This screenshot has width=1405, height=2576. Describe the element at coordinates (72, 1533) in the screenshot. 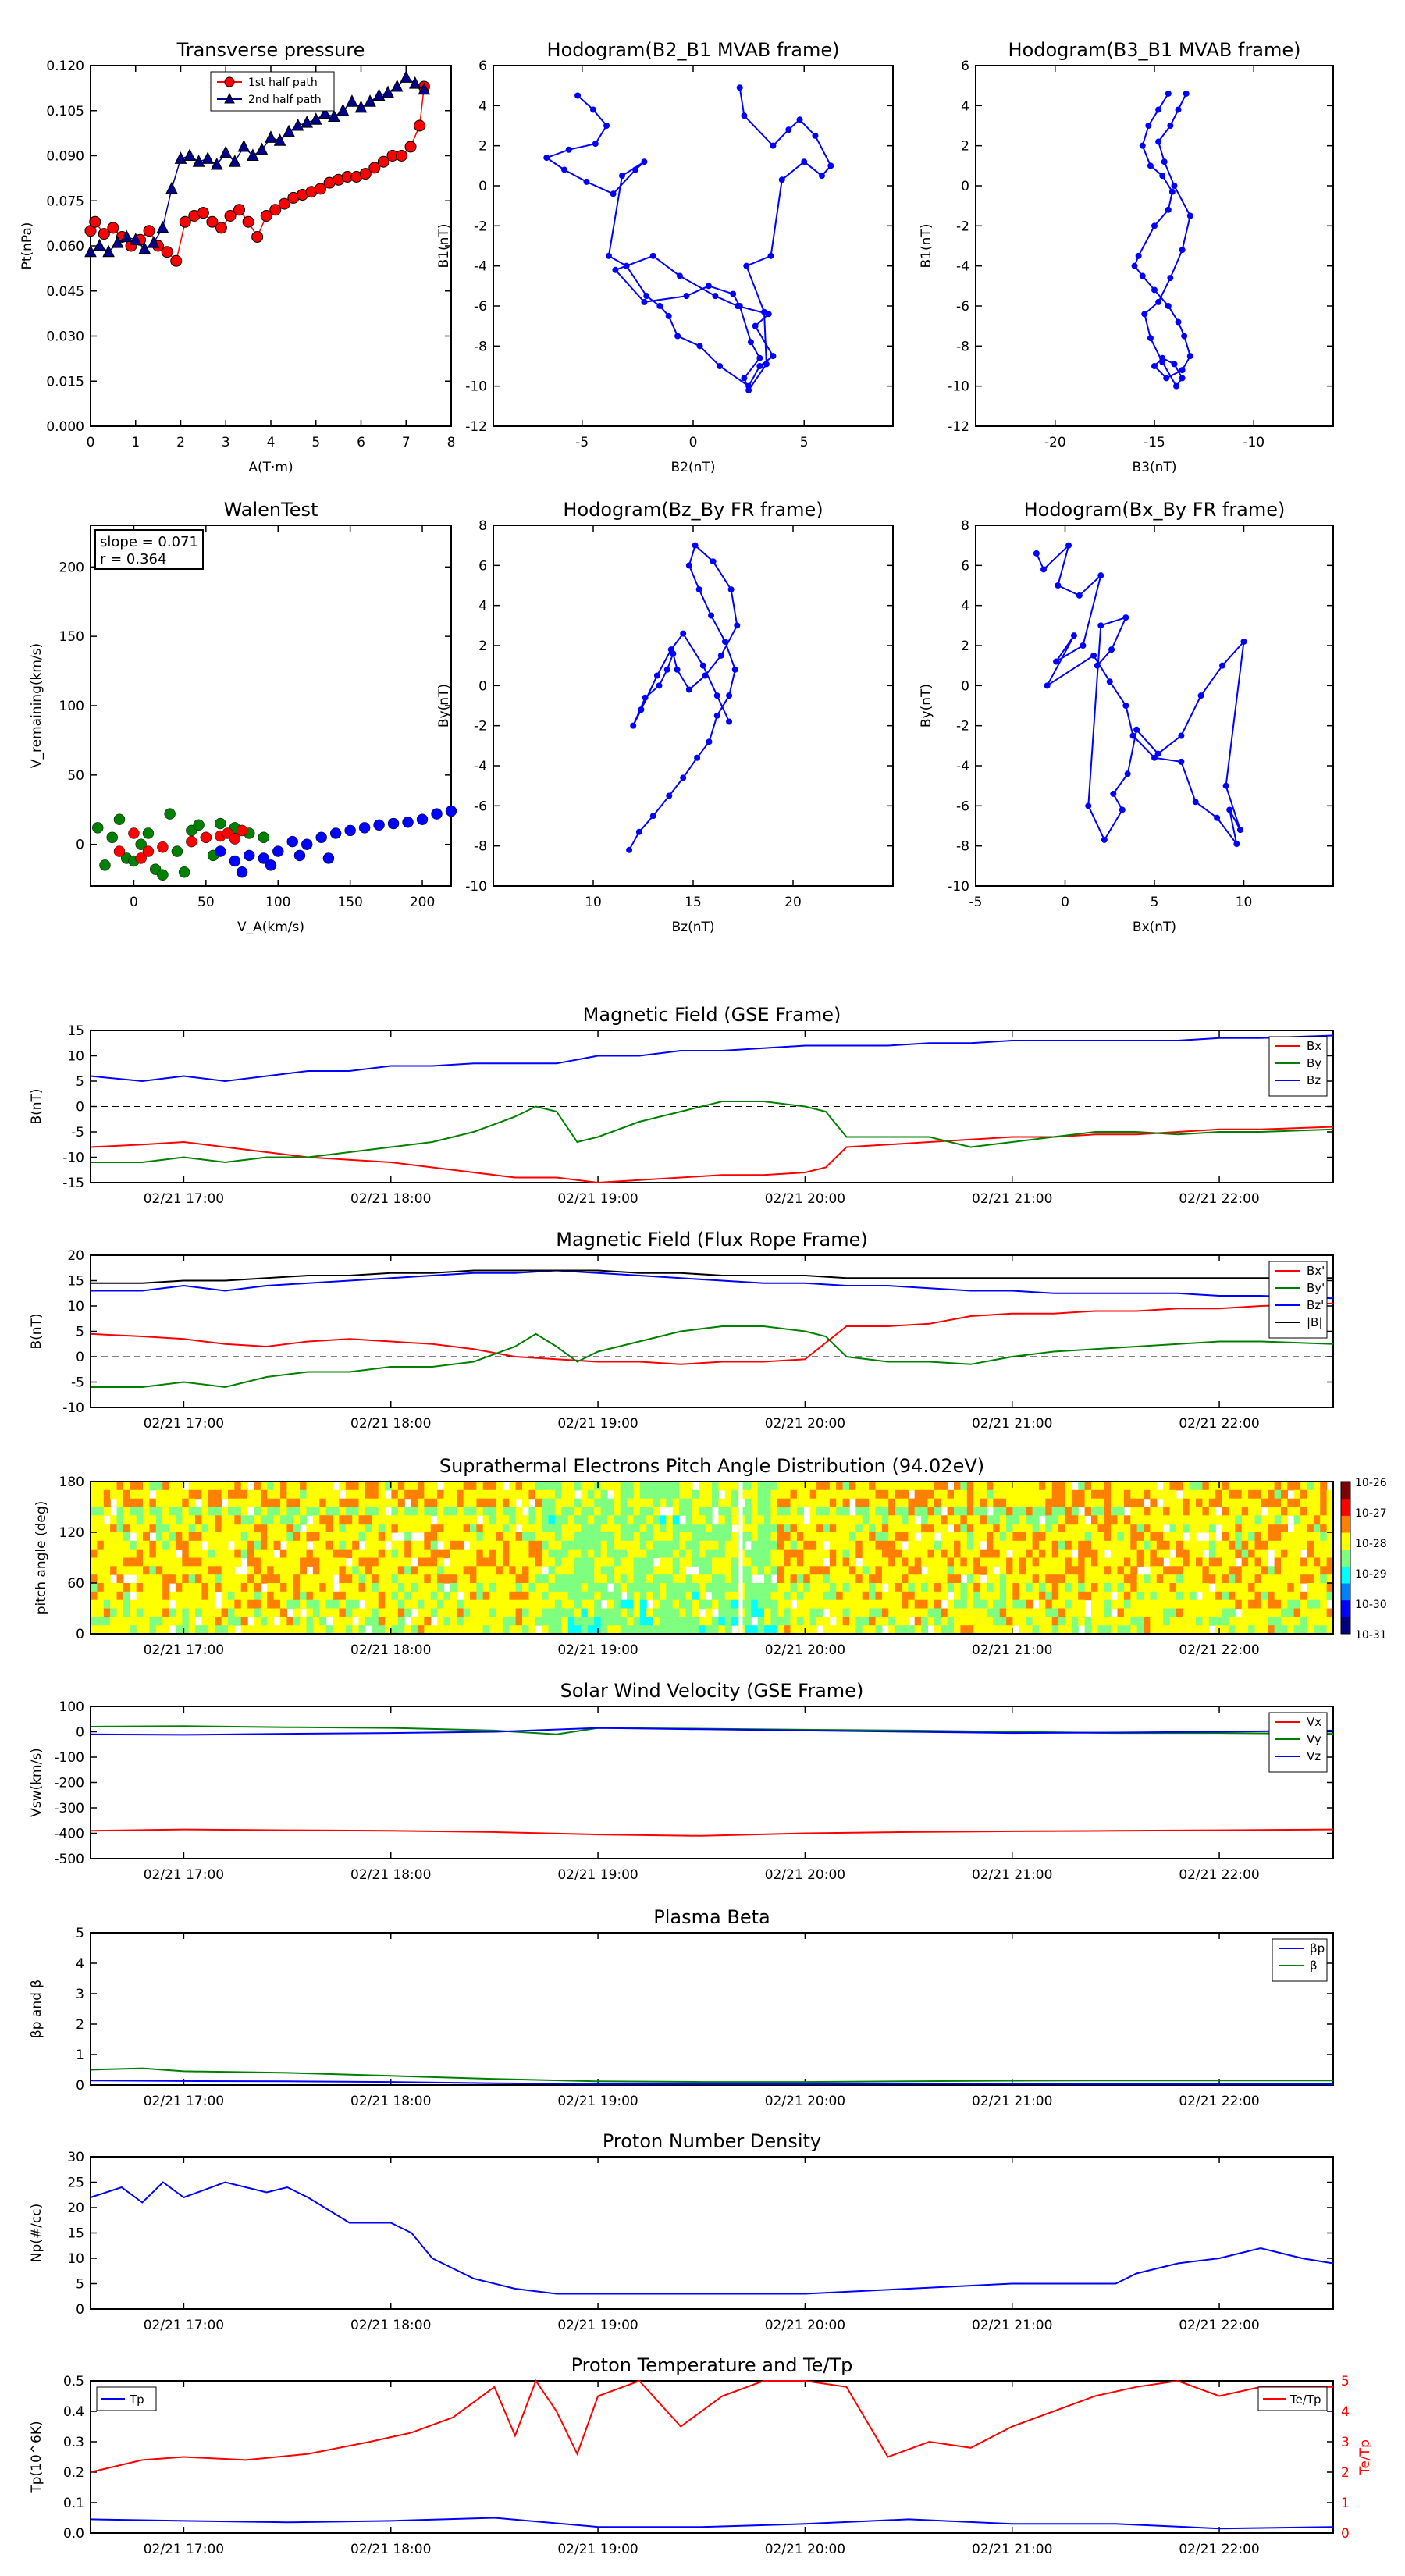

I see `pad-ytick-label: 120` at that location.